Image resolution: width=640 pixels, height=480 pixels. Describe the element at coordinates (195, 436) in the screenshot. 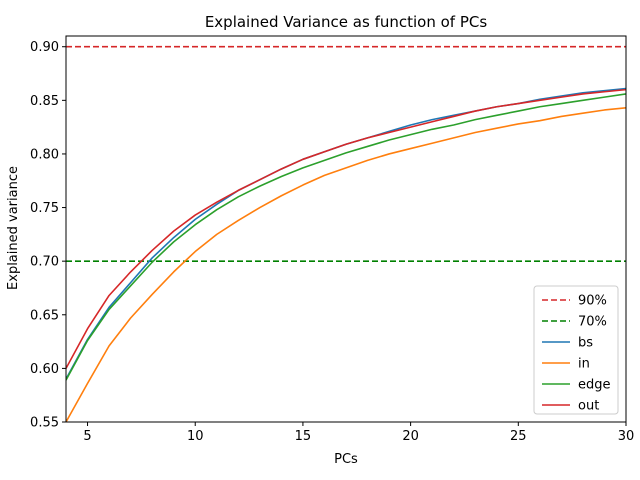

I see `x-tick-label: 10` at that location.